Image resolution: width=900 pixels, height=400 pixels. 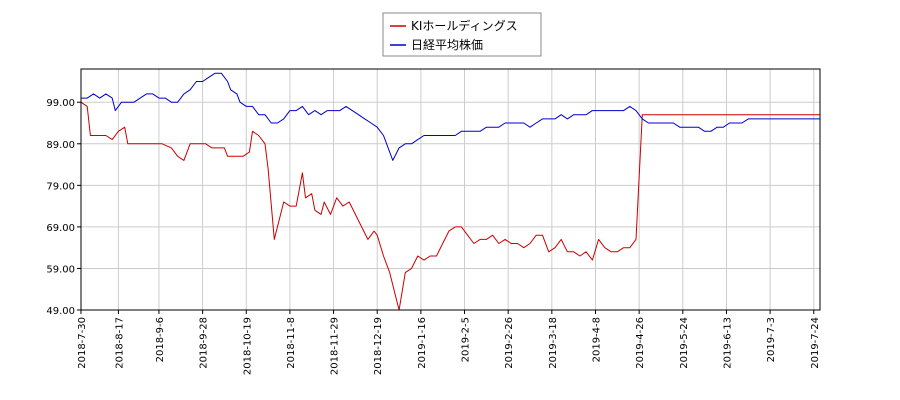 I want to click on x-tick-label: 2019-7-24, so click(x=815, y=343).